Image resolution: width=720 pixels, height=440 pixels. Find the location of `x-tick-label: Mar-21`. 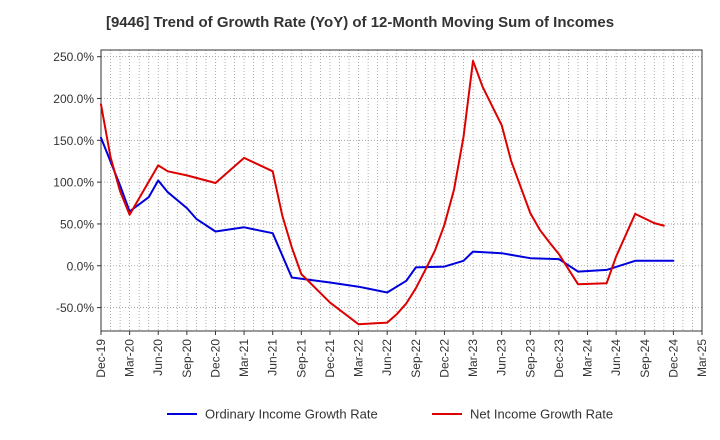

x-tick-label: Mar-21 is located at coordinates (244, 358).